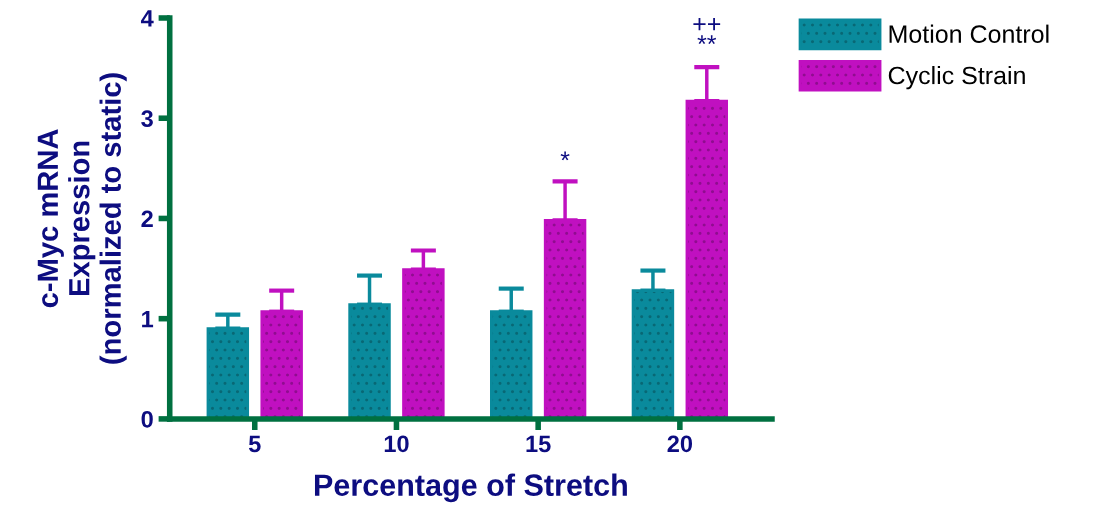 This screenshot has height=514, width=1095. Describe the element at coordinates (82, 218) in the screenshot. I see `y-axis-title: c-Myc mRNA Expression (normalized to static)` at that location.